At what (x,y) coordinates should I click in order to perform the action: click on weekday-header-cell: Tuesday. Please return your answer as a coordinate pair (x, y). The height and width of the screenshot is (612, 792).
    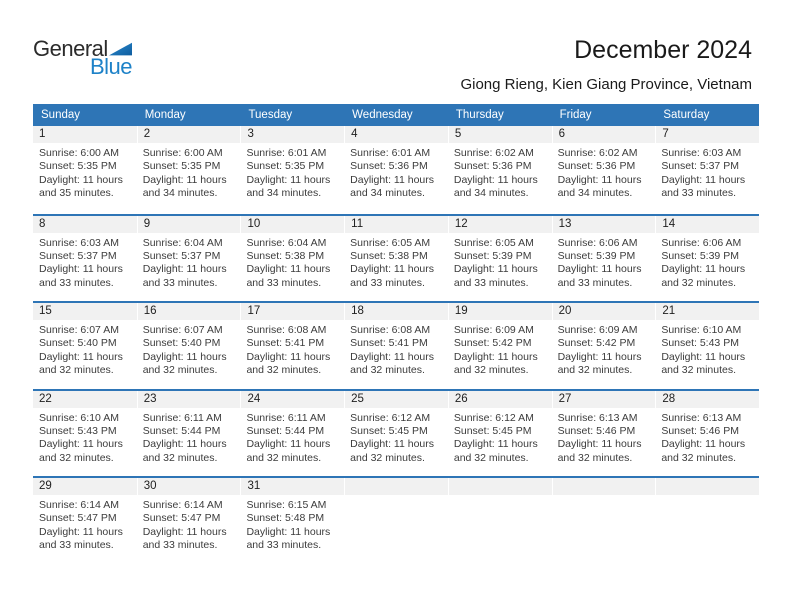
    Looking at the image, I should click on (270, 115).